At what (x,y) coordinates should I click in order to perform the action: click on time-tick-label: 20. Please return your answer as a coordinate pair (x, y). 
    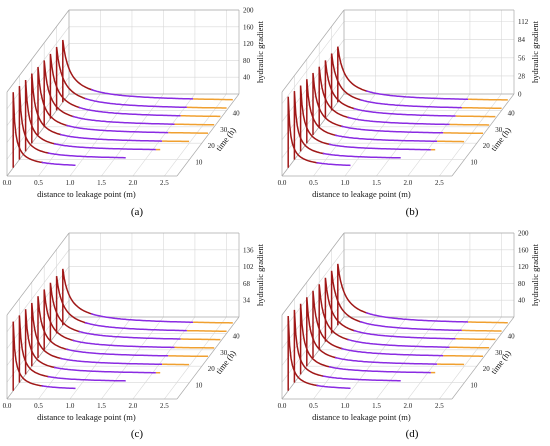
    Looking at the image, I should click on (212, 146).